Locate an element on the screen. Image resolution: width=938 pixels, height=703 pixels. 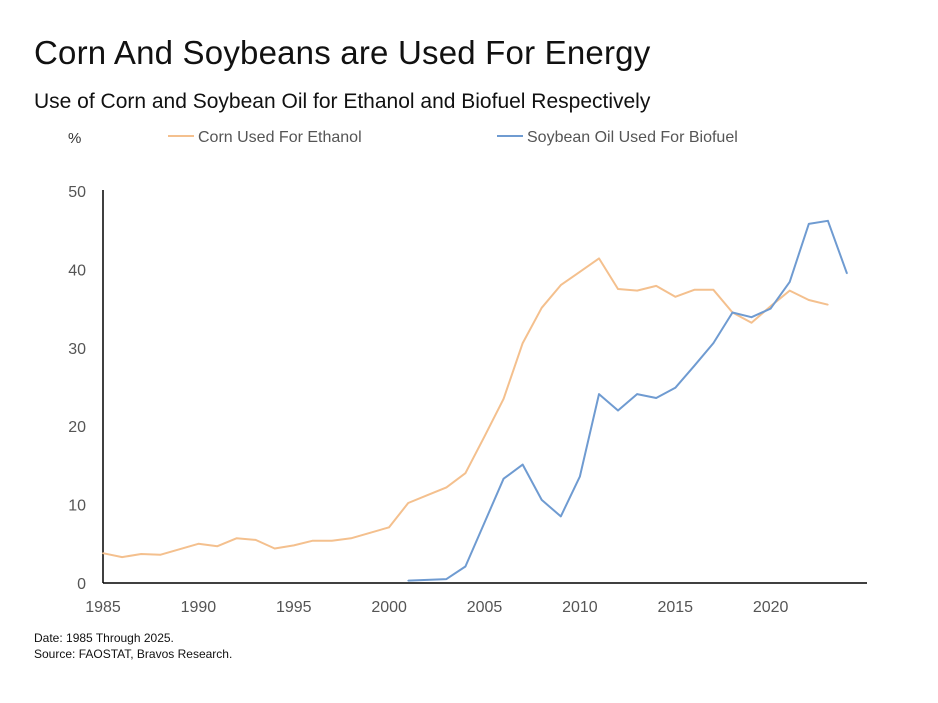
x-tick-label: 2010 is located at coordinates (580, 607).